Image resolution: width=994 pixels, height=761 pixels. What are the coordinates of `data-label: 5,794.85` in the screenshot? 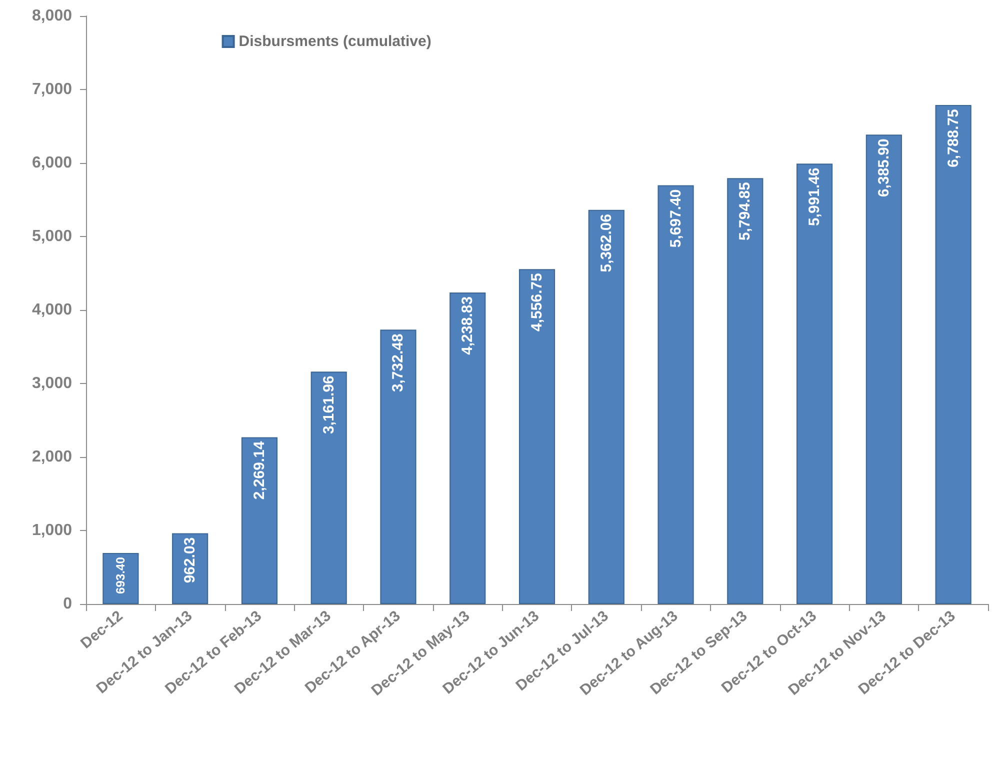 It's located at (745, 211).